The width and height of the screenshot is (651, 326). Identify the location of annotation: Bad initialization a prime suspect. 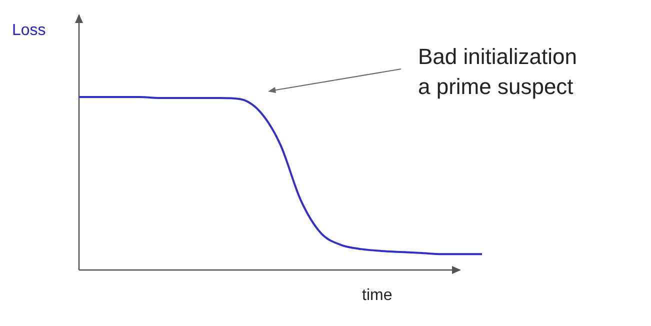
(497, 72).